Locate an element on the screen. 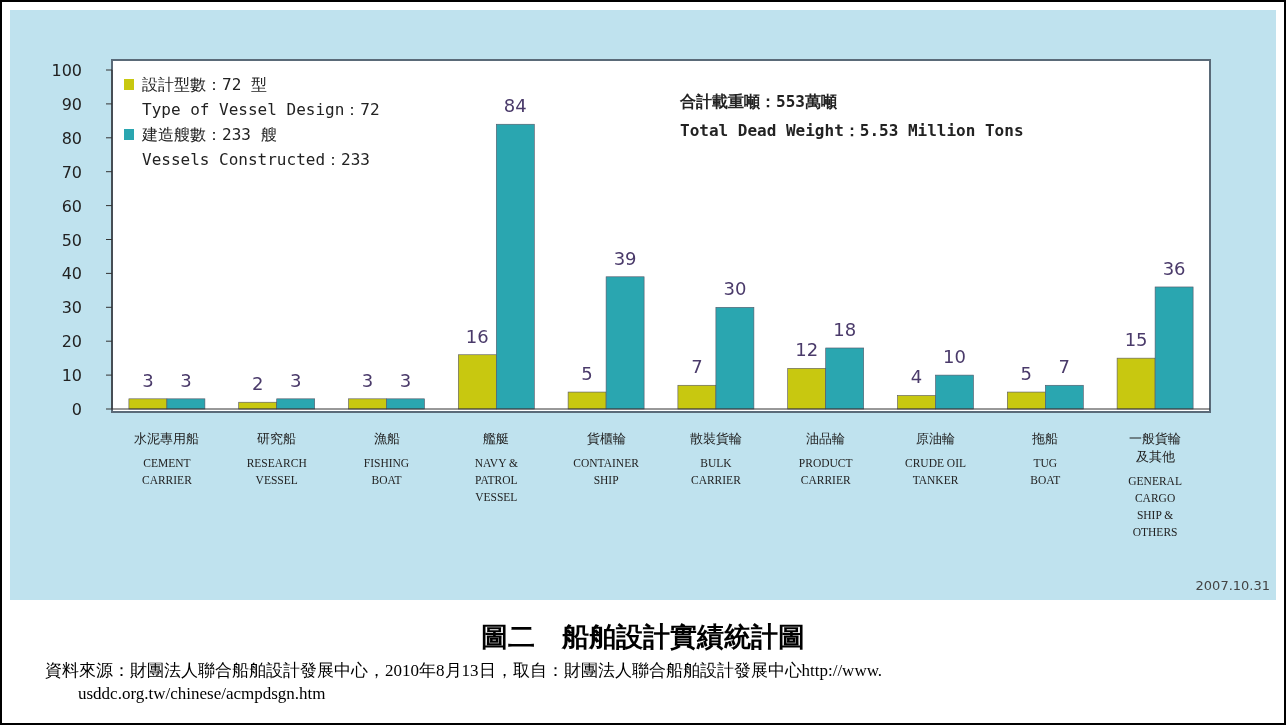  x-tick-label: 艦艇 NAVY & PATROL VESSEL is located at coordinates (496, 467).